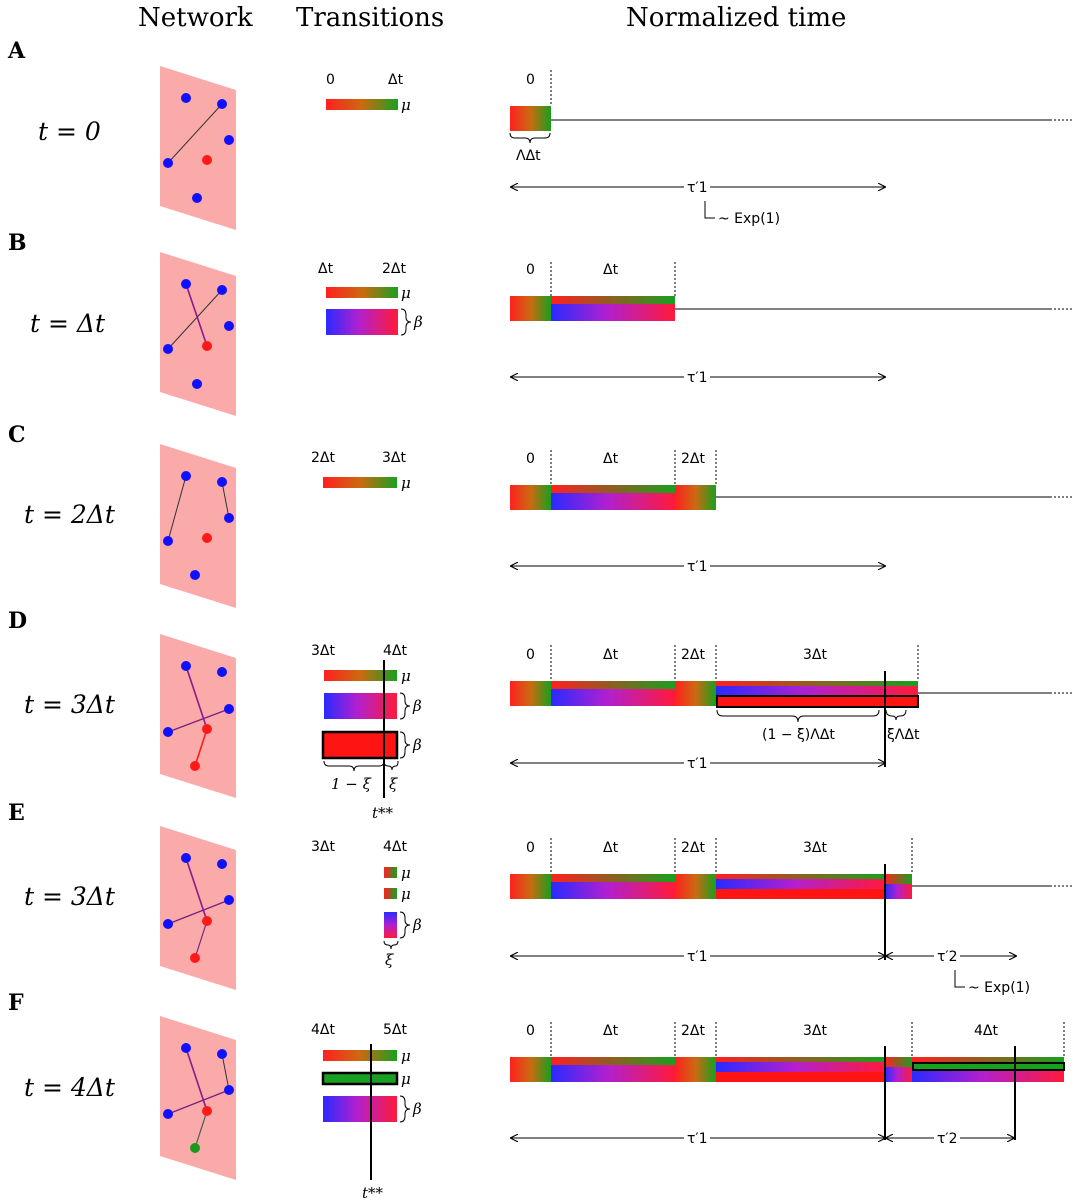 This screenshot has width=1075, height=1203. I want to click on brace-xi-label: ξΛΔt, so click(903, 735).